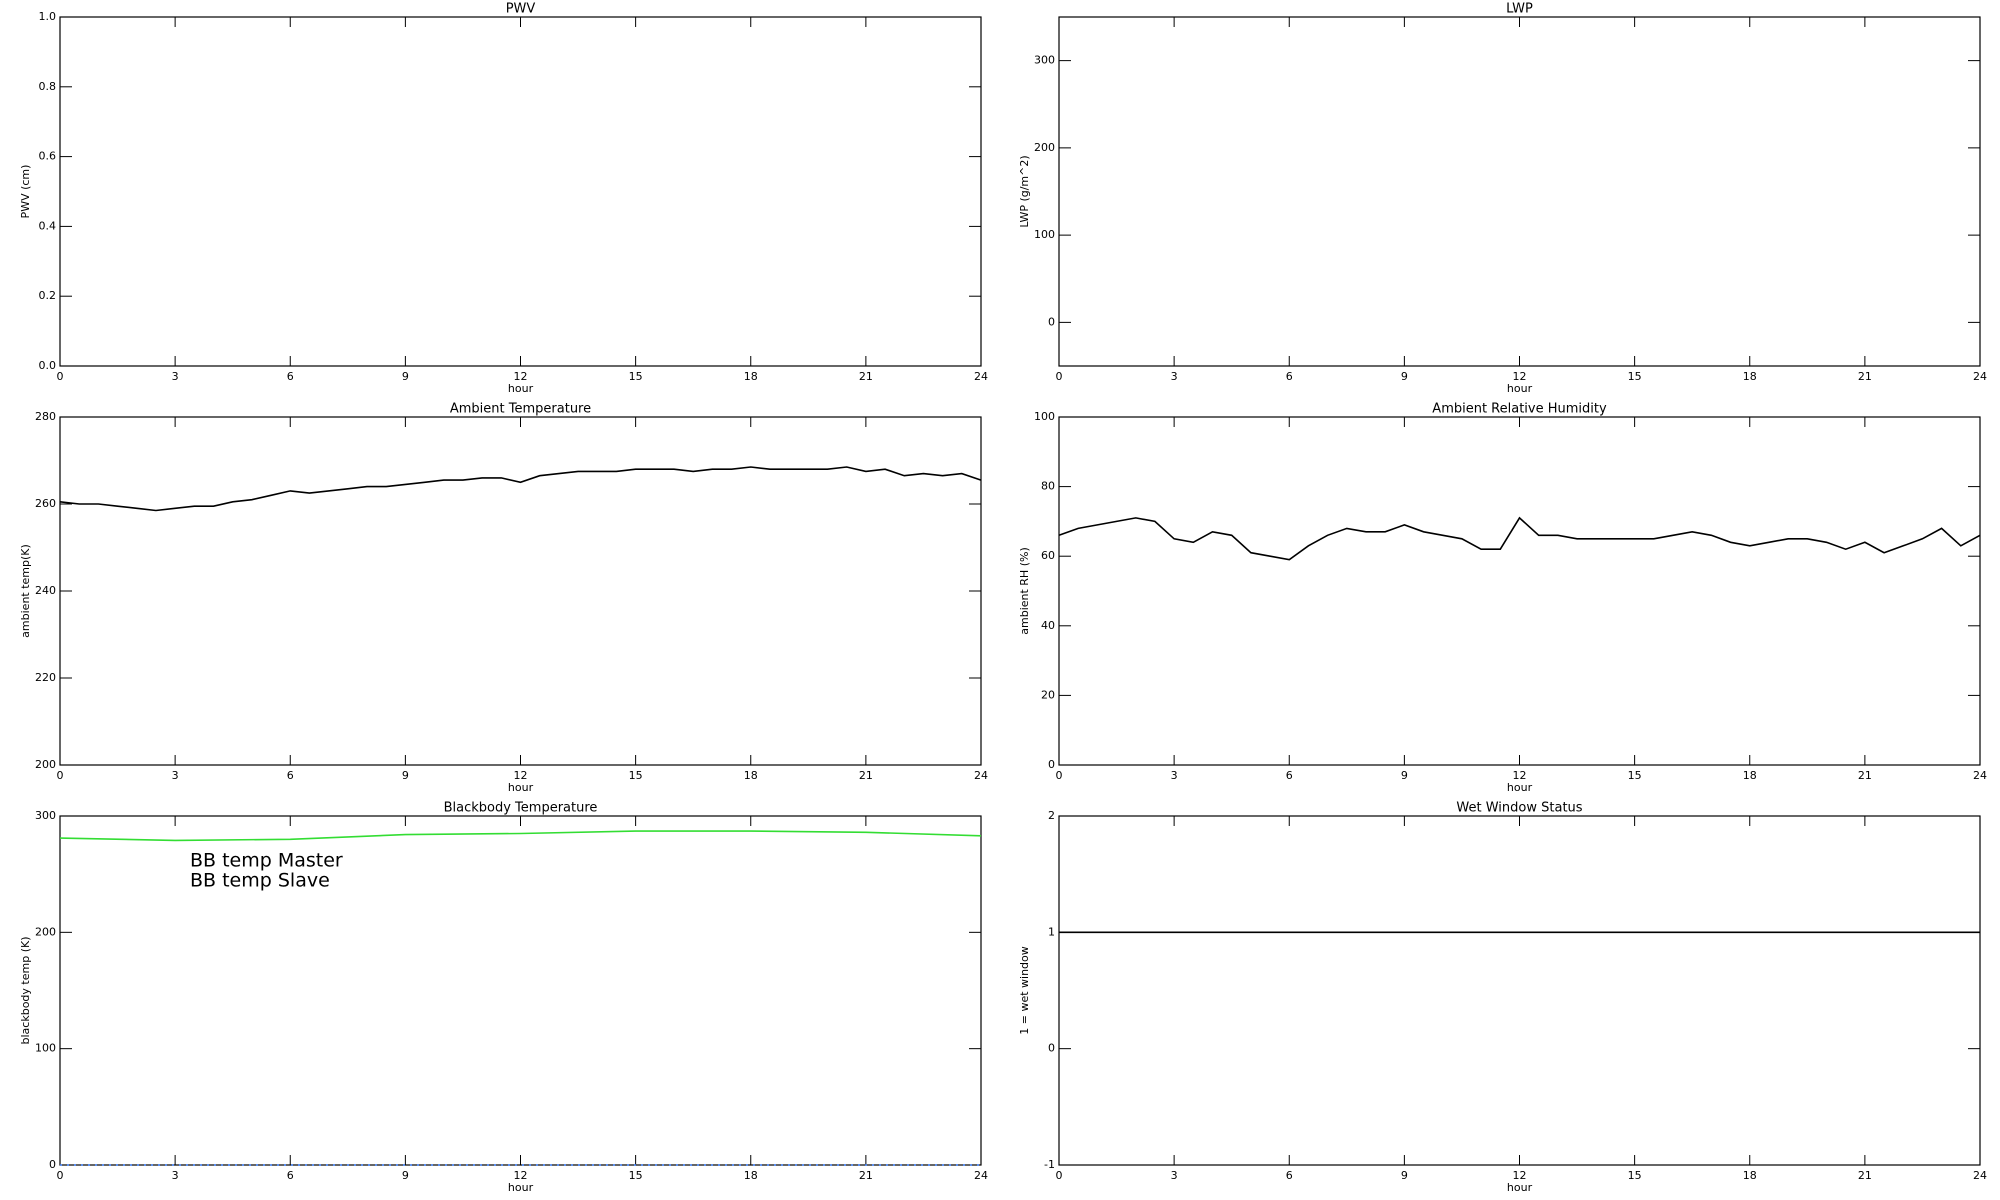  What do you see at coordinates (45, 764) in the screenshot?
I see `y-tick-label: 200` at bounding box center [45, 764].